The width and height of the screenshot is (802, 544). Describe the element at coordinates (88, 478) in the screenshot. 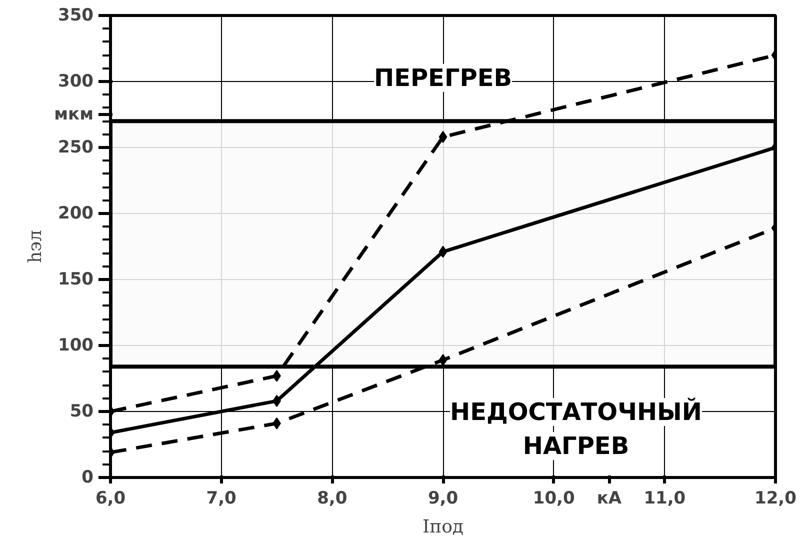

I see `y-tick-label: 0` at that location.